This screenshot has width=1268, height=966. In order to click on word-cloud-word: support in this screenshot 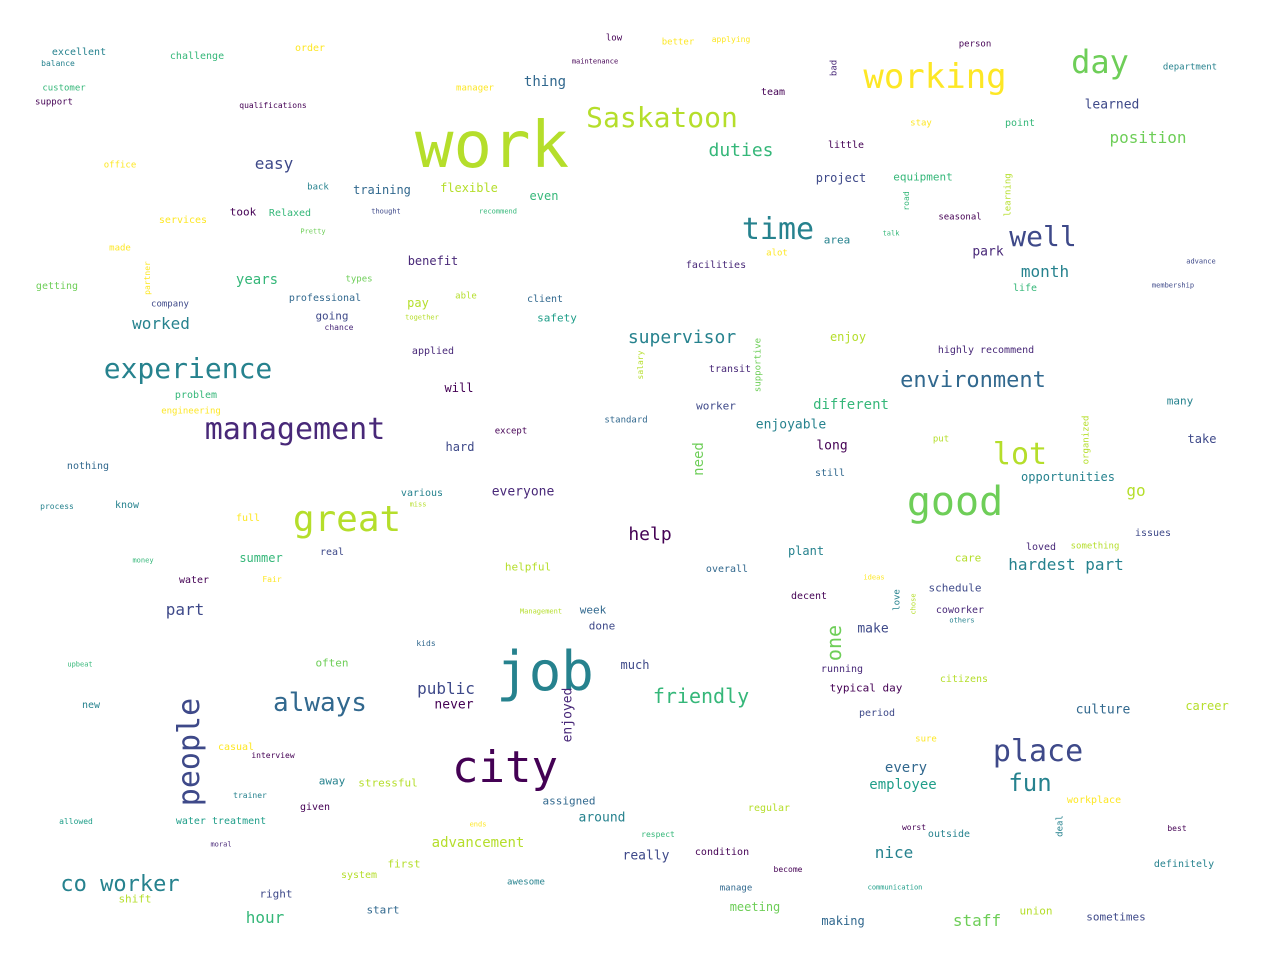, I will do `click(54, 102)`.